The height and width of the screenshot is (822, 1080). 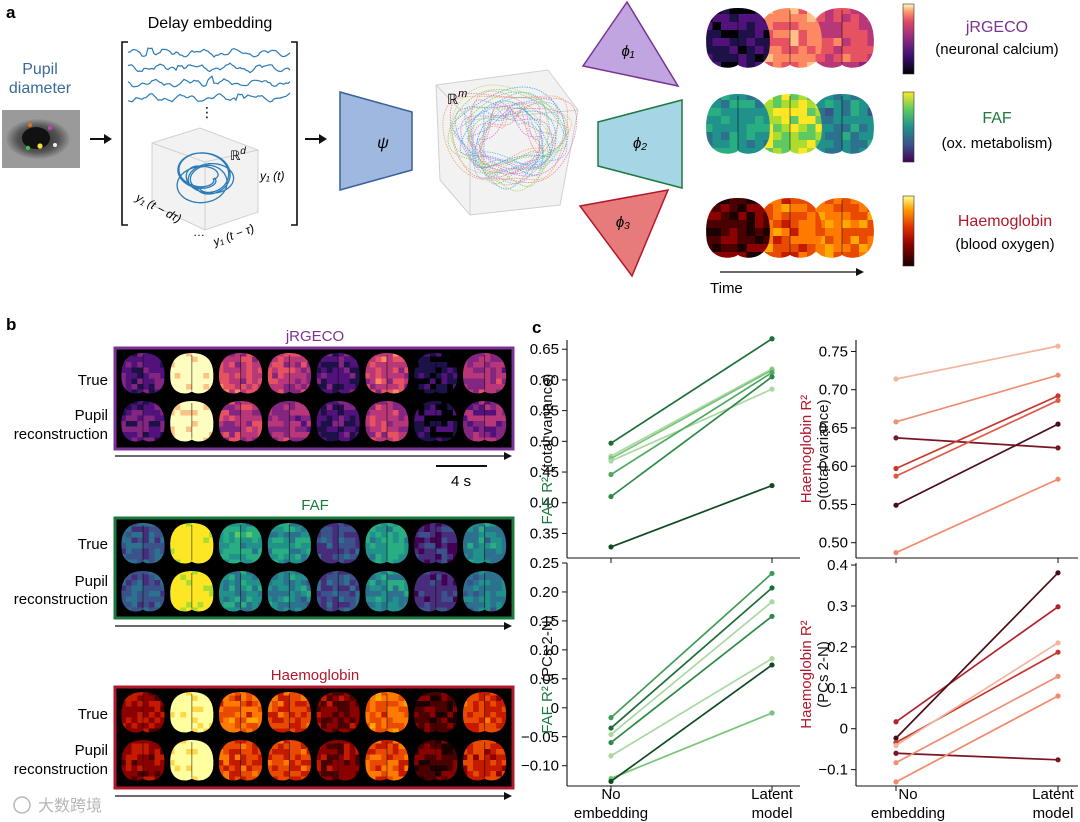 I want to click on ylabel-rest: (PCs 2-N), so click(x=547, y=648).